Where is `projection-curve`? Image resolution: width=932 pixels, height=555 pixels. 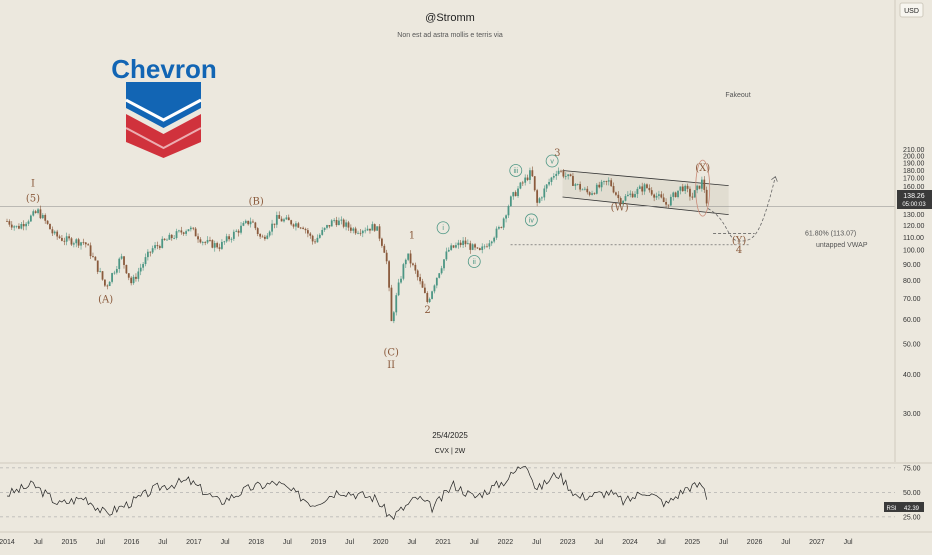 projection-curve is located at coordinates (741, 209).